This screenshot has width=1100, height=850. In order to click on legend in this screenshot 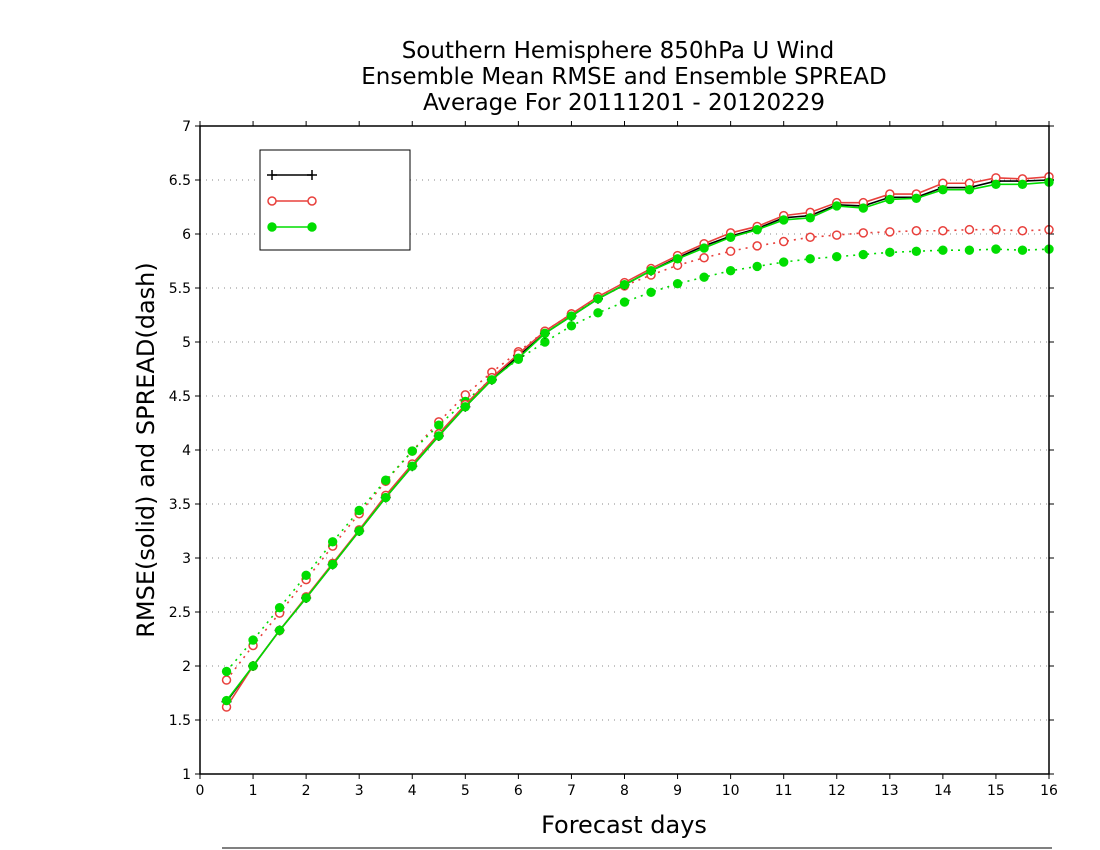, I will do `click(335, 200)`.